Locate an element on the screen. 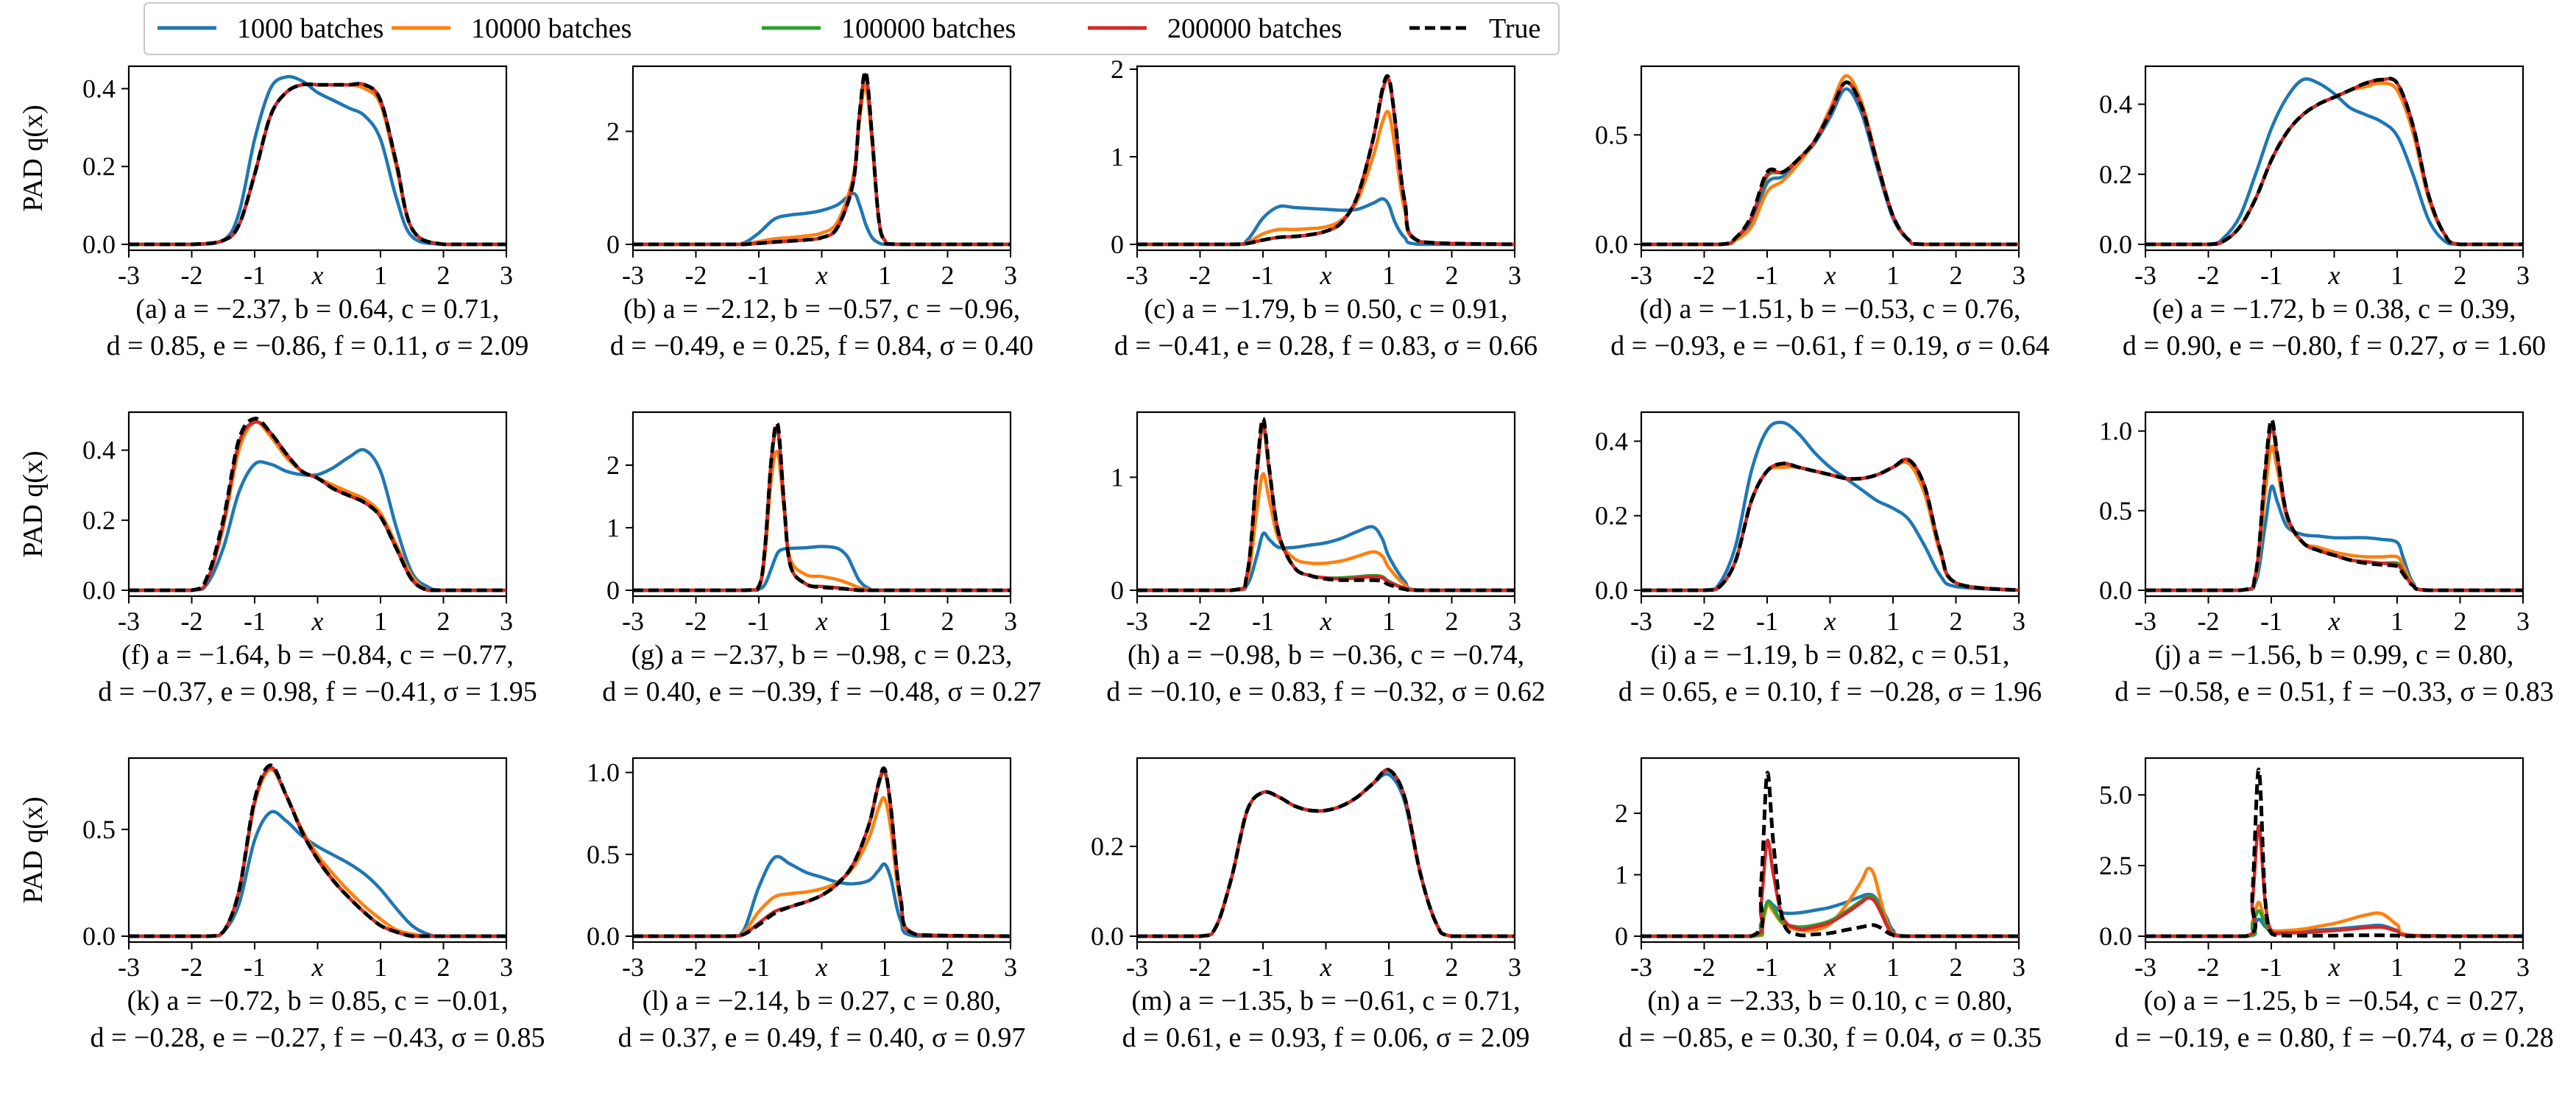 The width and height of the screenshot is (2576, 1104). panel-caption-line1: (i) a = −1.19, b = 0.82, c = 0.51, is located at coordinates (1830, 655).